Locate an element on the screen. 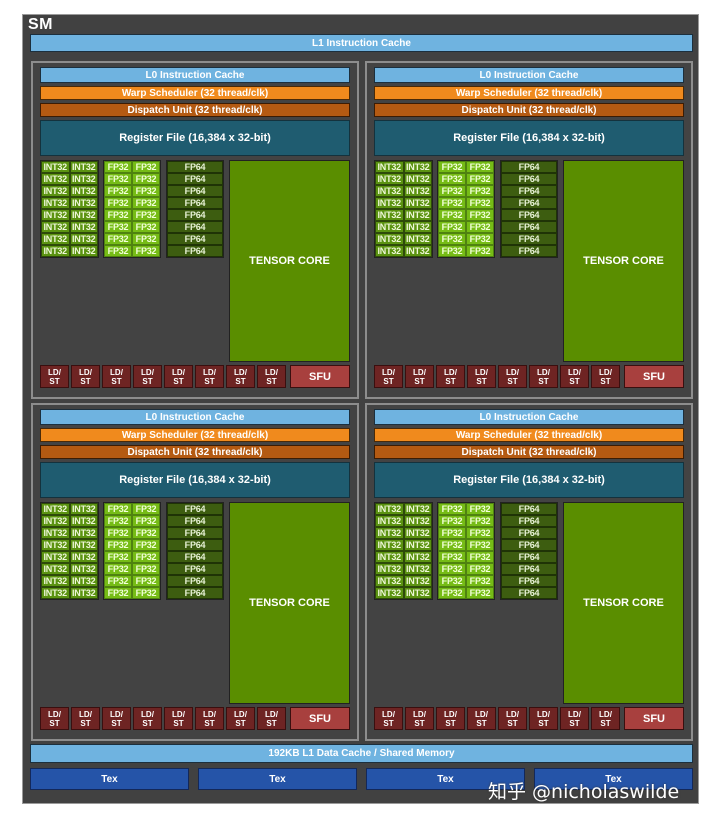 The image size is (719, 822). l1-instruction-cache: L1 Instruction Cache is located at coordinates (361, 43).